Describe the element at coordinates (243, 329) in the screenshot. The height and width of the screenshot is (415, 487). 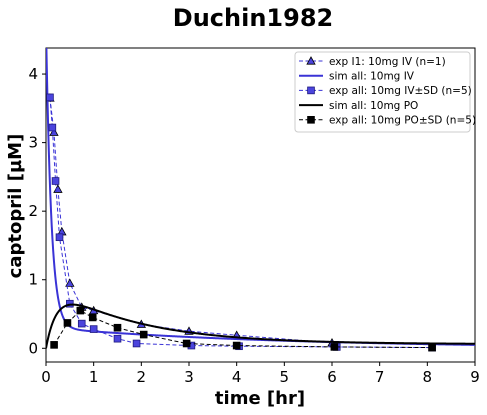
I see `series-5-line` at that location.